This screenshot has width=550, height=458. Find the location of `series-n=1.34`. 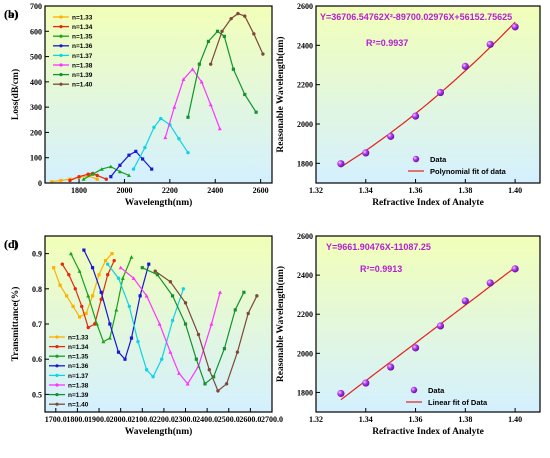

series-n=1.34 is located at coordinates (88, 177).